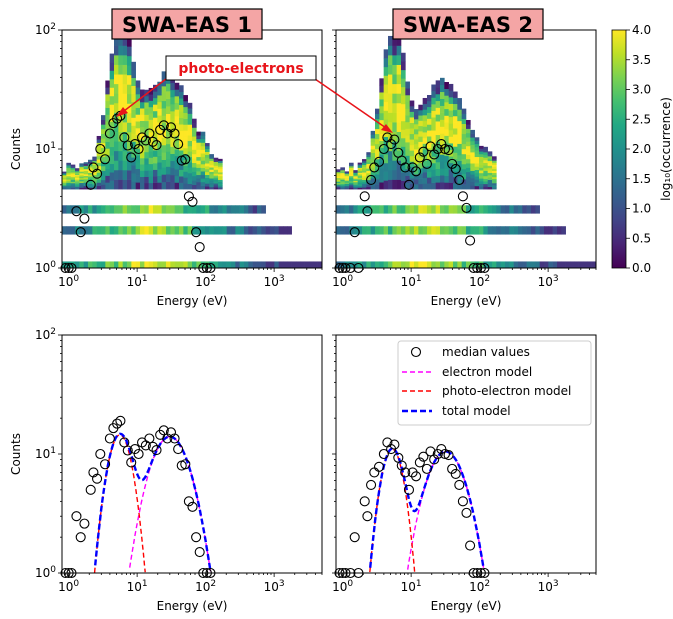 The image size is (673, 619). I want to click on panel-title-2: SWA-EAS 2, so click(468, 25).